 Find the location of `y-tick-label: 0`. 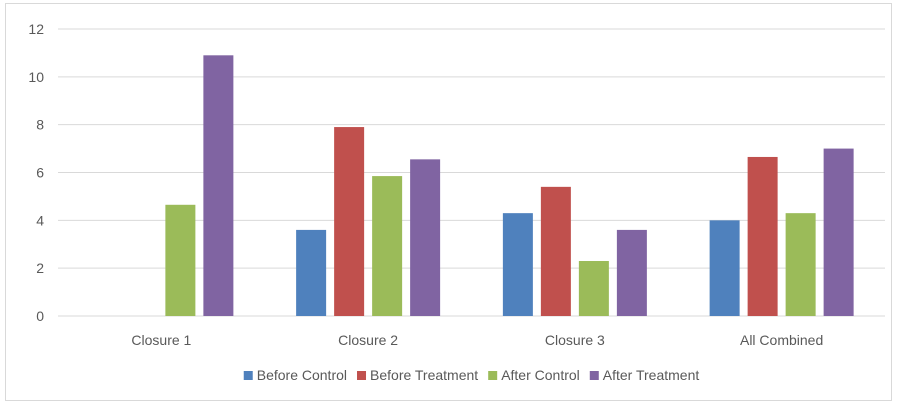

y-tick-label: 0 is located at coordinates (40, 316).